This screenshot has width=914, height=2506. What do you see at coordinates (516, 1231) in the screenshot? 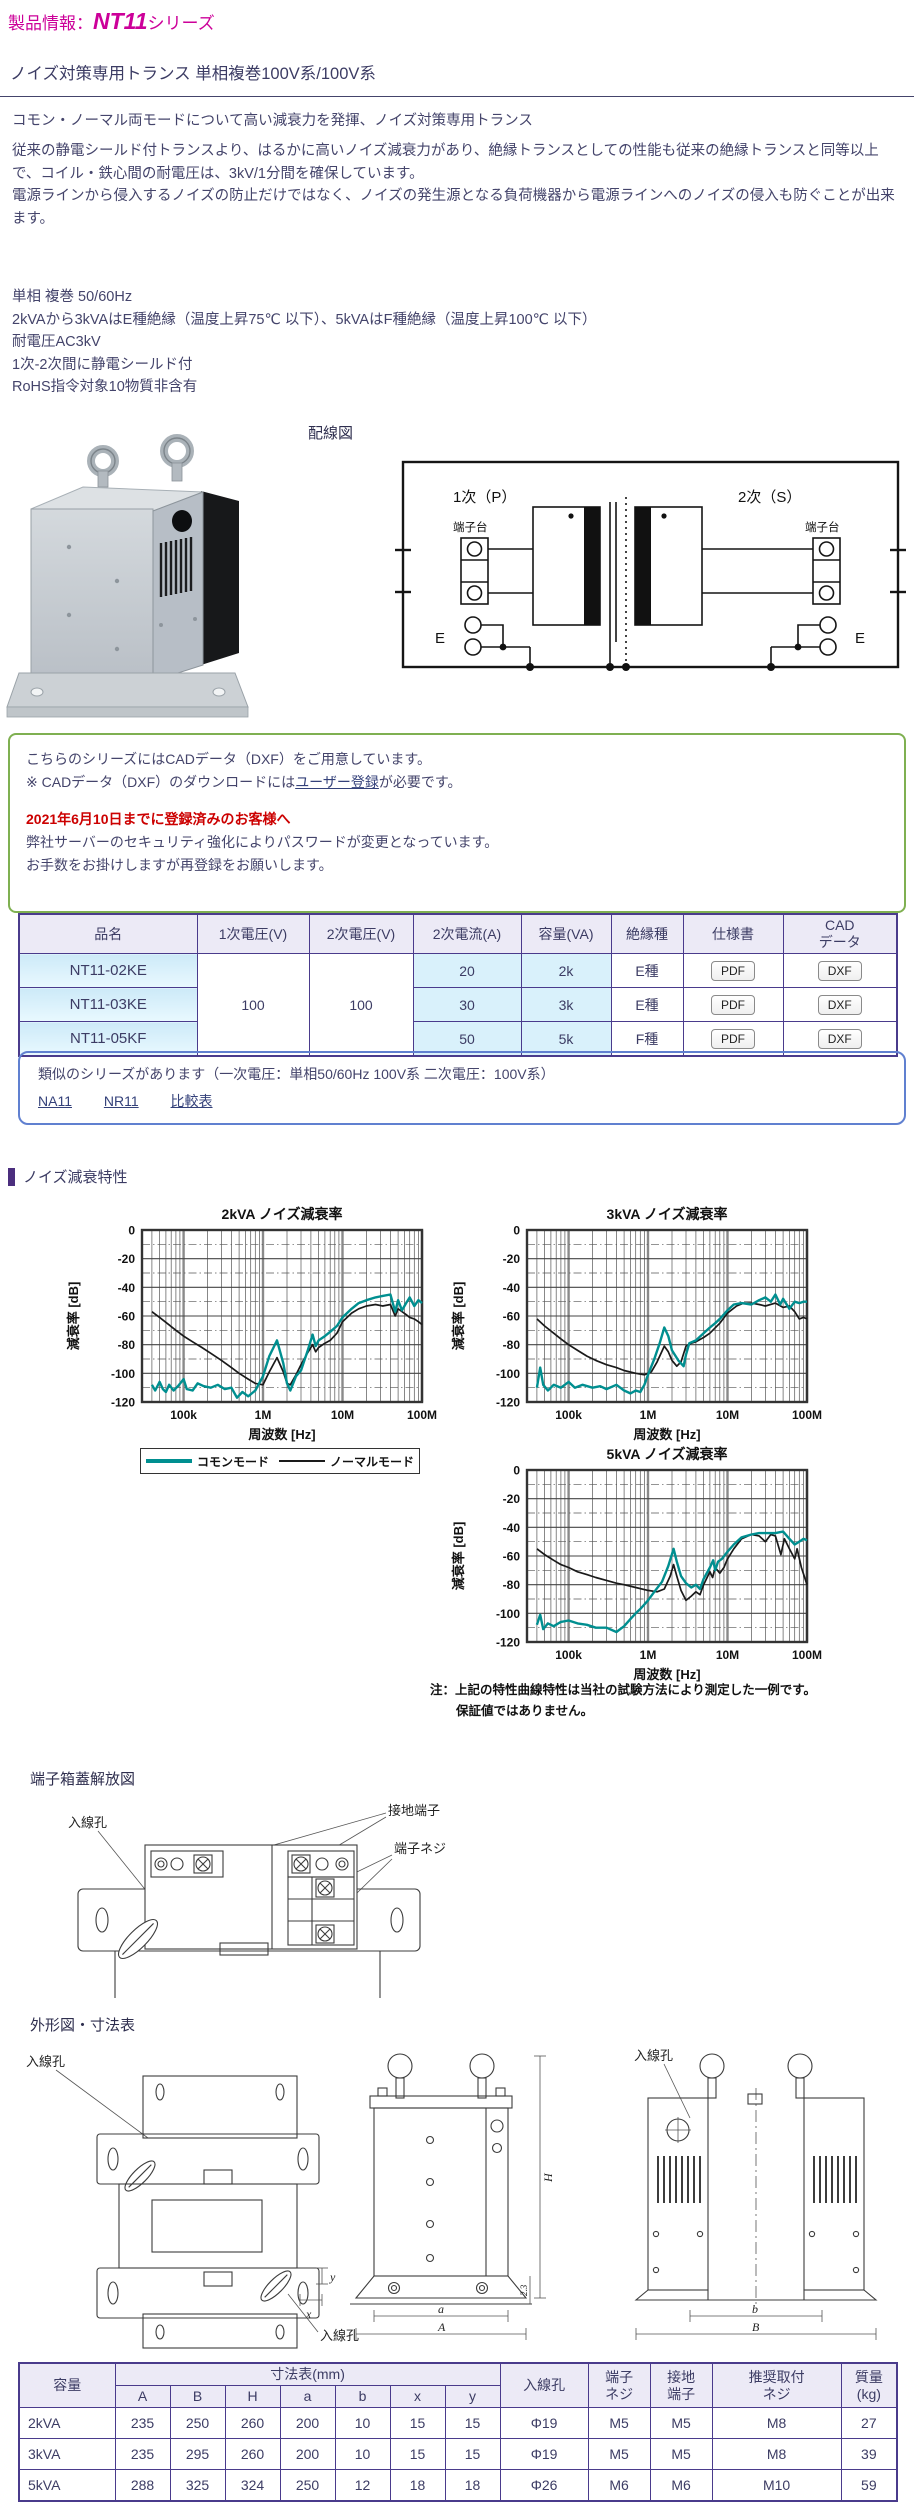
I see `svg-text: 0` at bounding box center [516, 1231].